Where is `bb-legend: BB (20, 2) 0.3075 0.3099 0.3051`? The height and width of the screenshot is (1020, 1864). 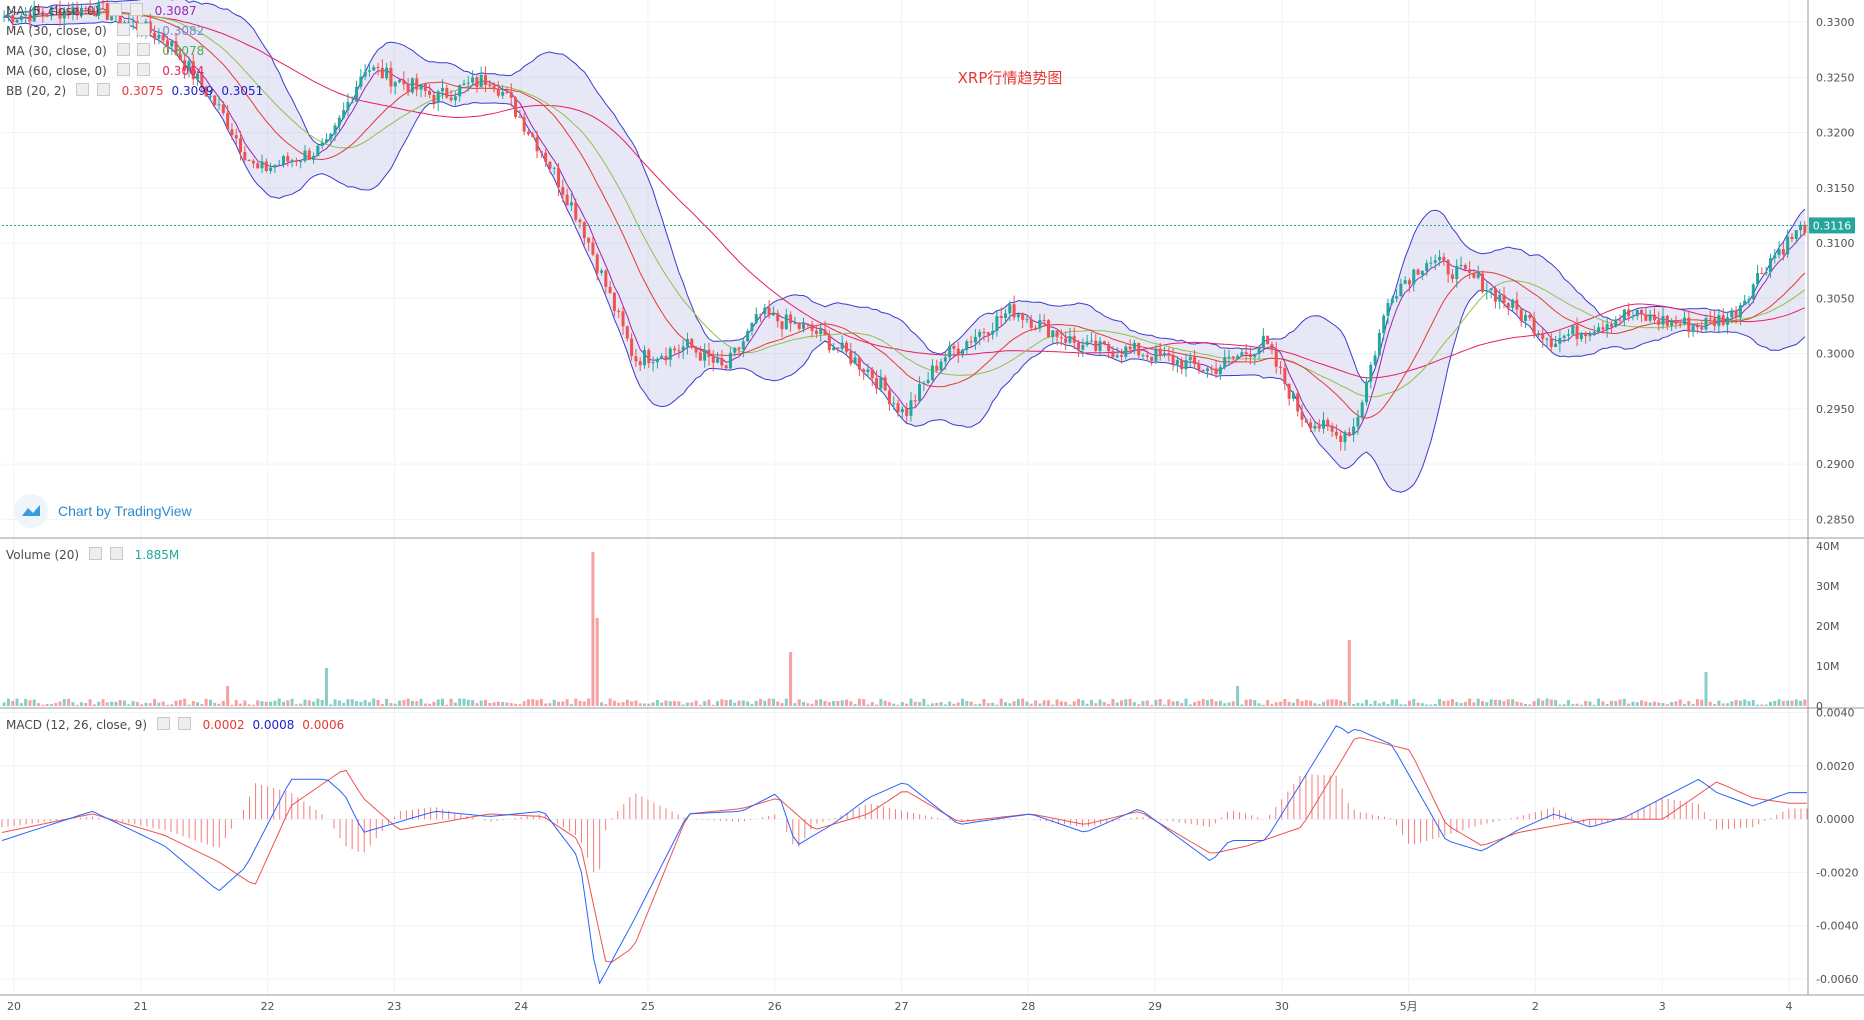
bb-legend: BB (20, 2) 0.3075 0.3099 0.3051 is located at coordinates (134, 90).